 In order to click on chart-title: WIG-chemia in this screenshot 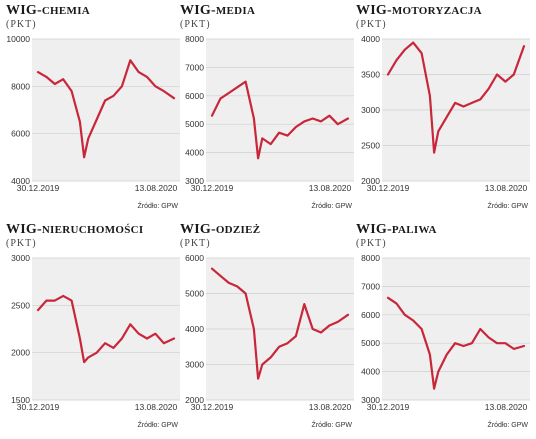, I will do `click(48, 10)`.